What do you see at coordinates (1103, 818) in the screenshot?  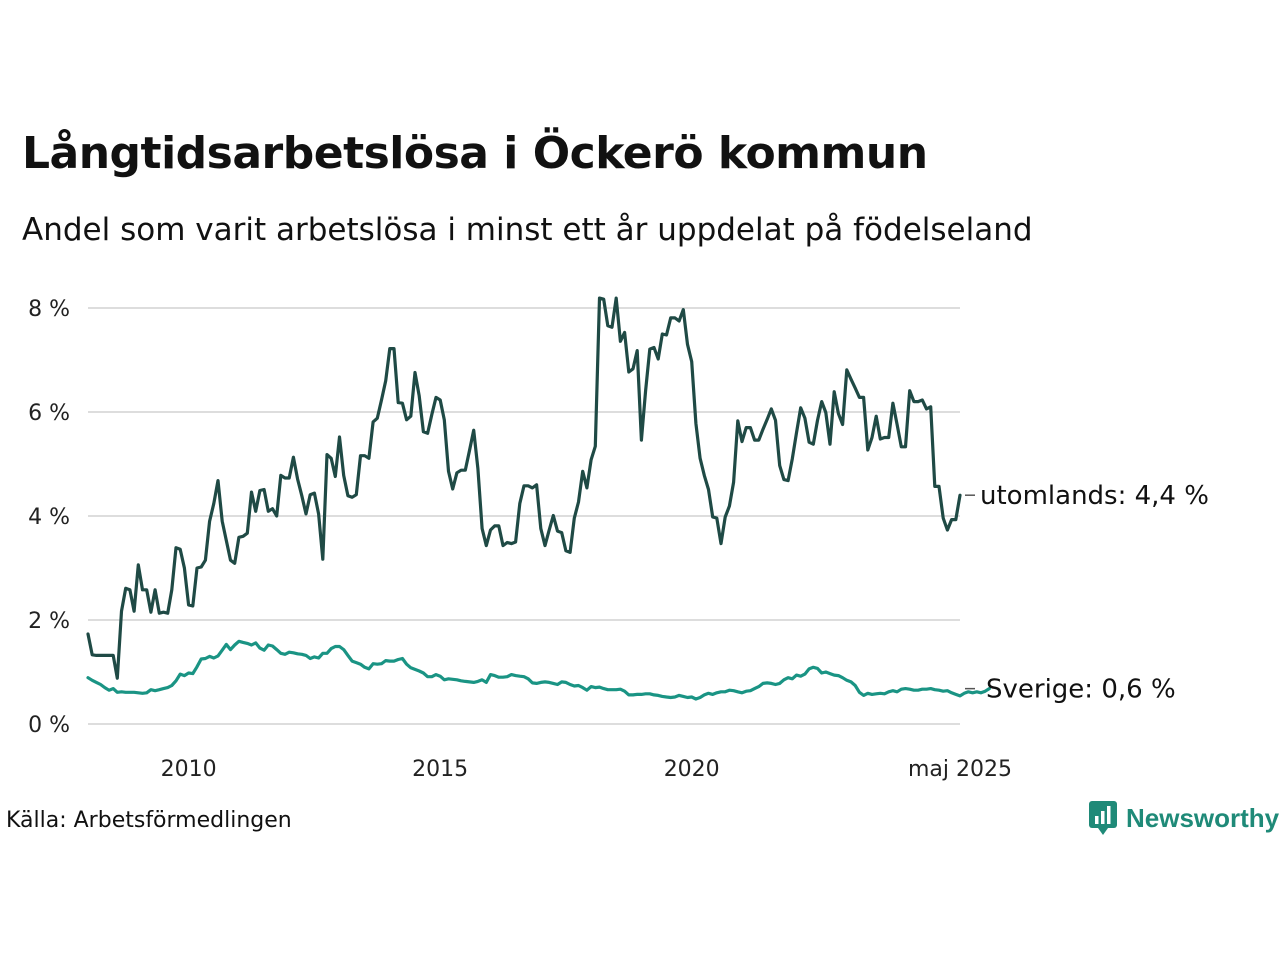 I see `newsworthy-logo-icon` at bounding box center [1103, 818].